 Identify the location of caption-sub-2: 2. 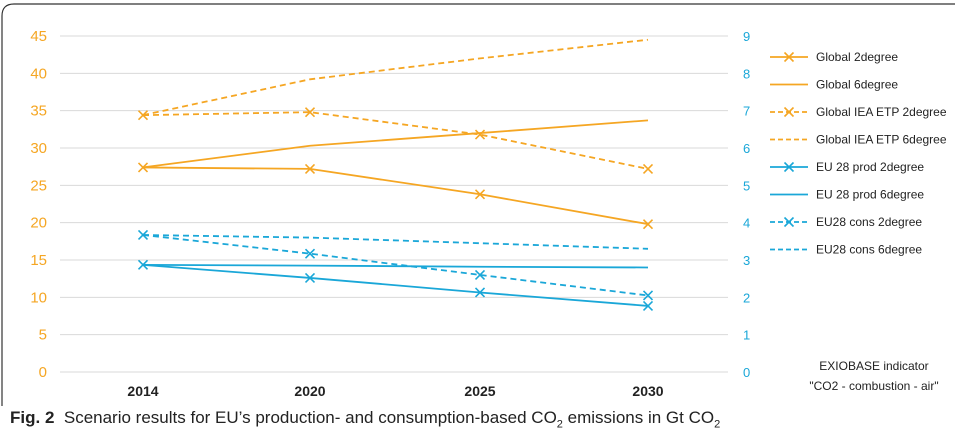
(717, 424).